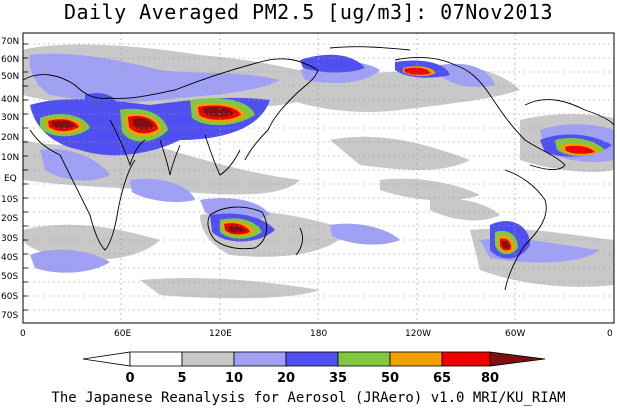 The width and height of the screenshot is (617, 410). Describe the element at coordinates (308, 12) in the screenshot. I see `map-title: Daily Averaged PM2.5 [ug/m3]: 07Nov2013` at that location.